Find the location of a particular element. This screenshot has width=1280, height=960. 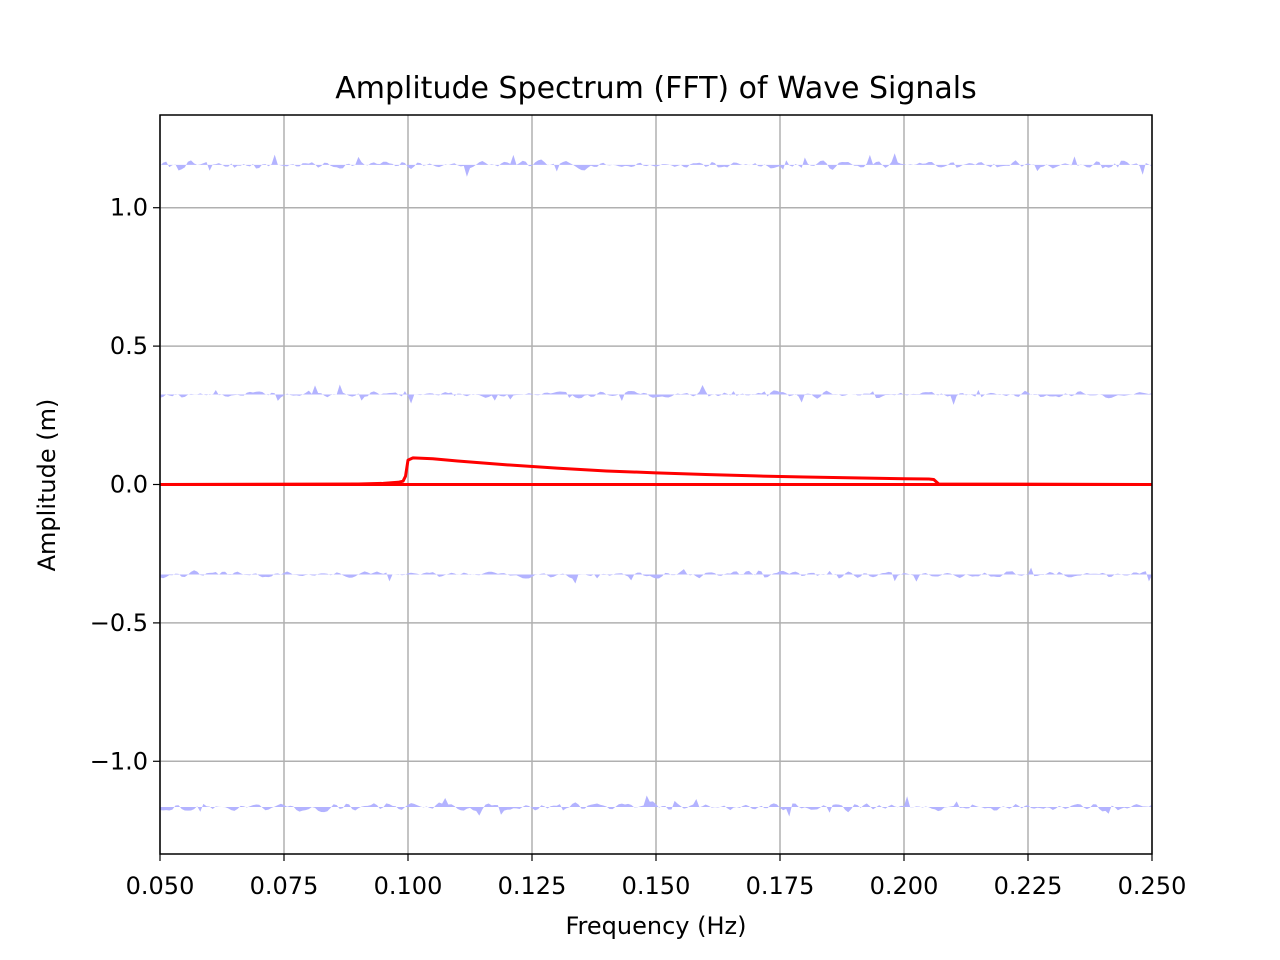

x-tick-label: 0.075 is located at coordinates (284, 886).